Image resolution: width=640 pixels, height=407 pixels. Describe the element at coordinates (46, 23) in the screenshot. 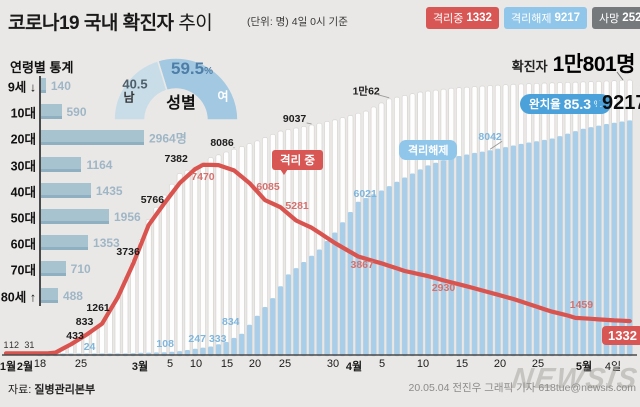

I see `title-prefix: 코로나19` at that location.